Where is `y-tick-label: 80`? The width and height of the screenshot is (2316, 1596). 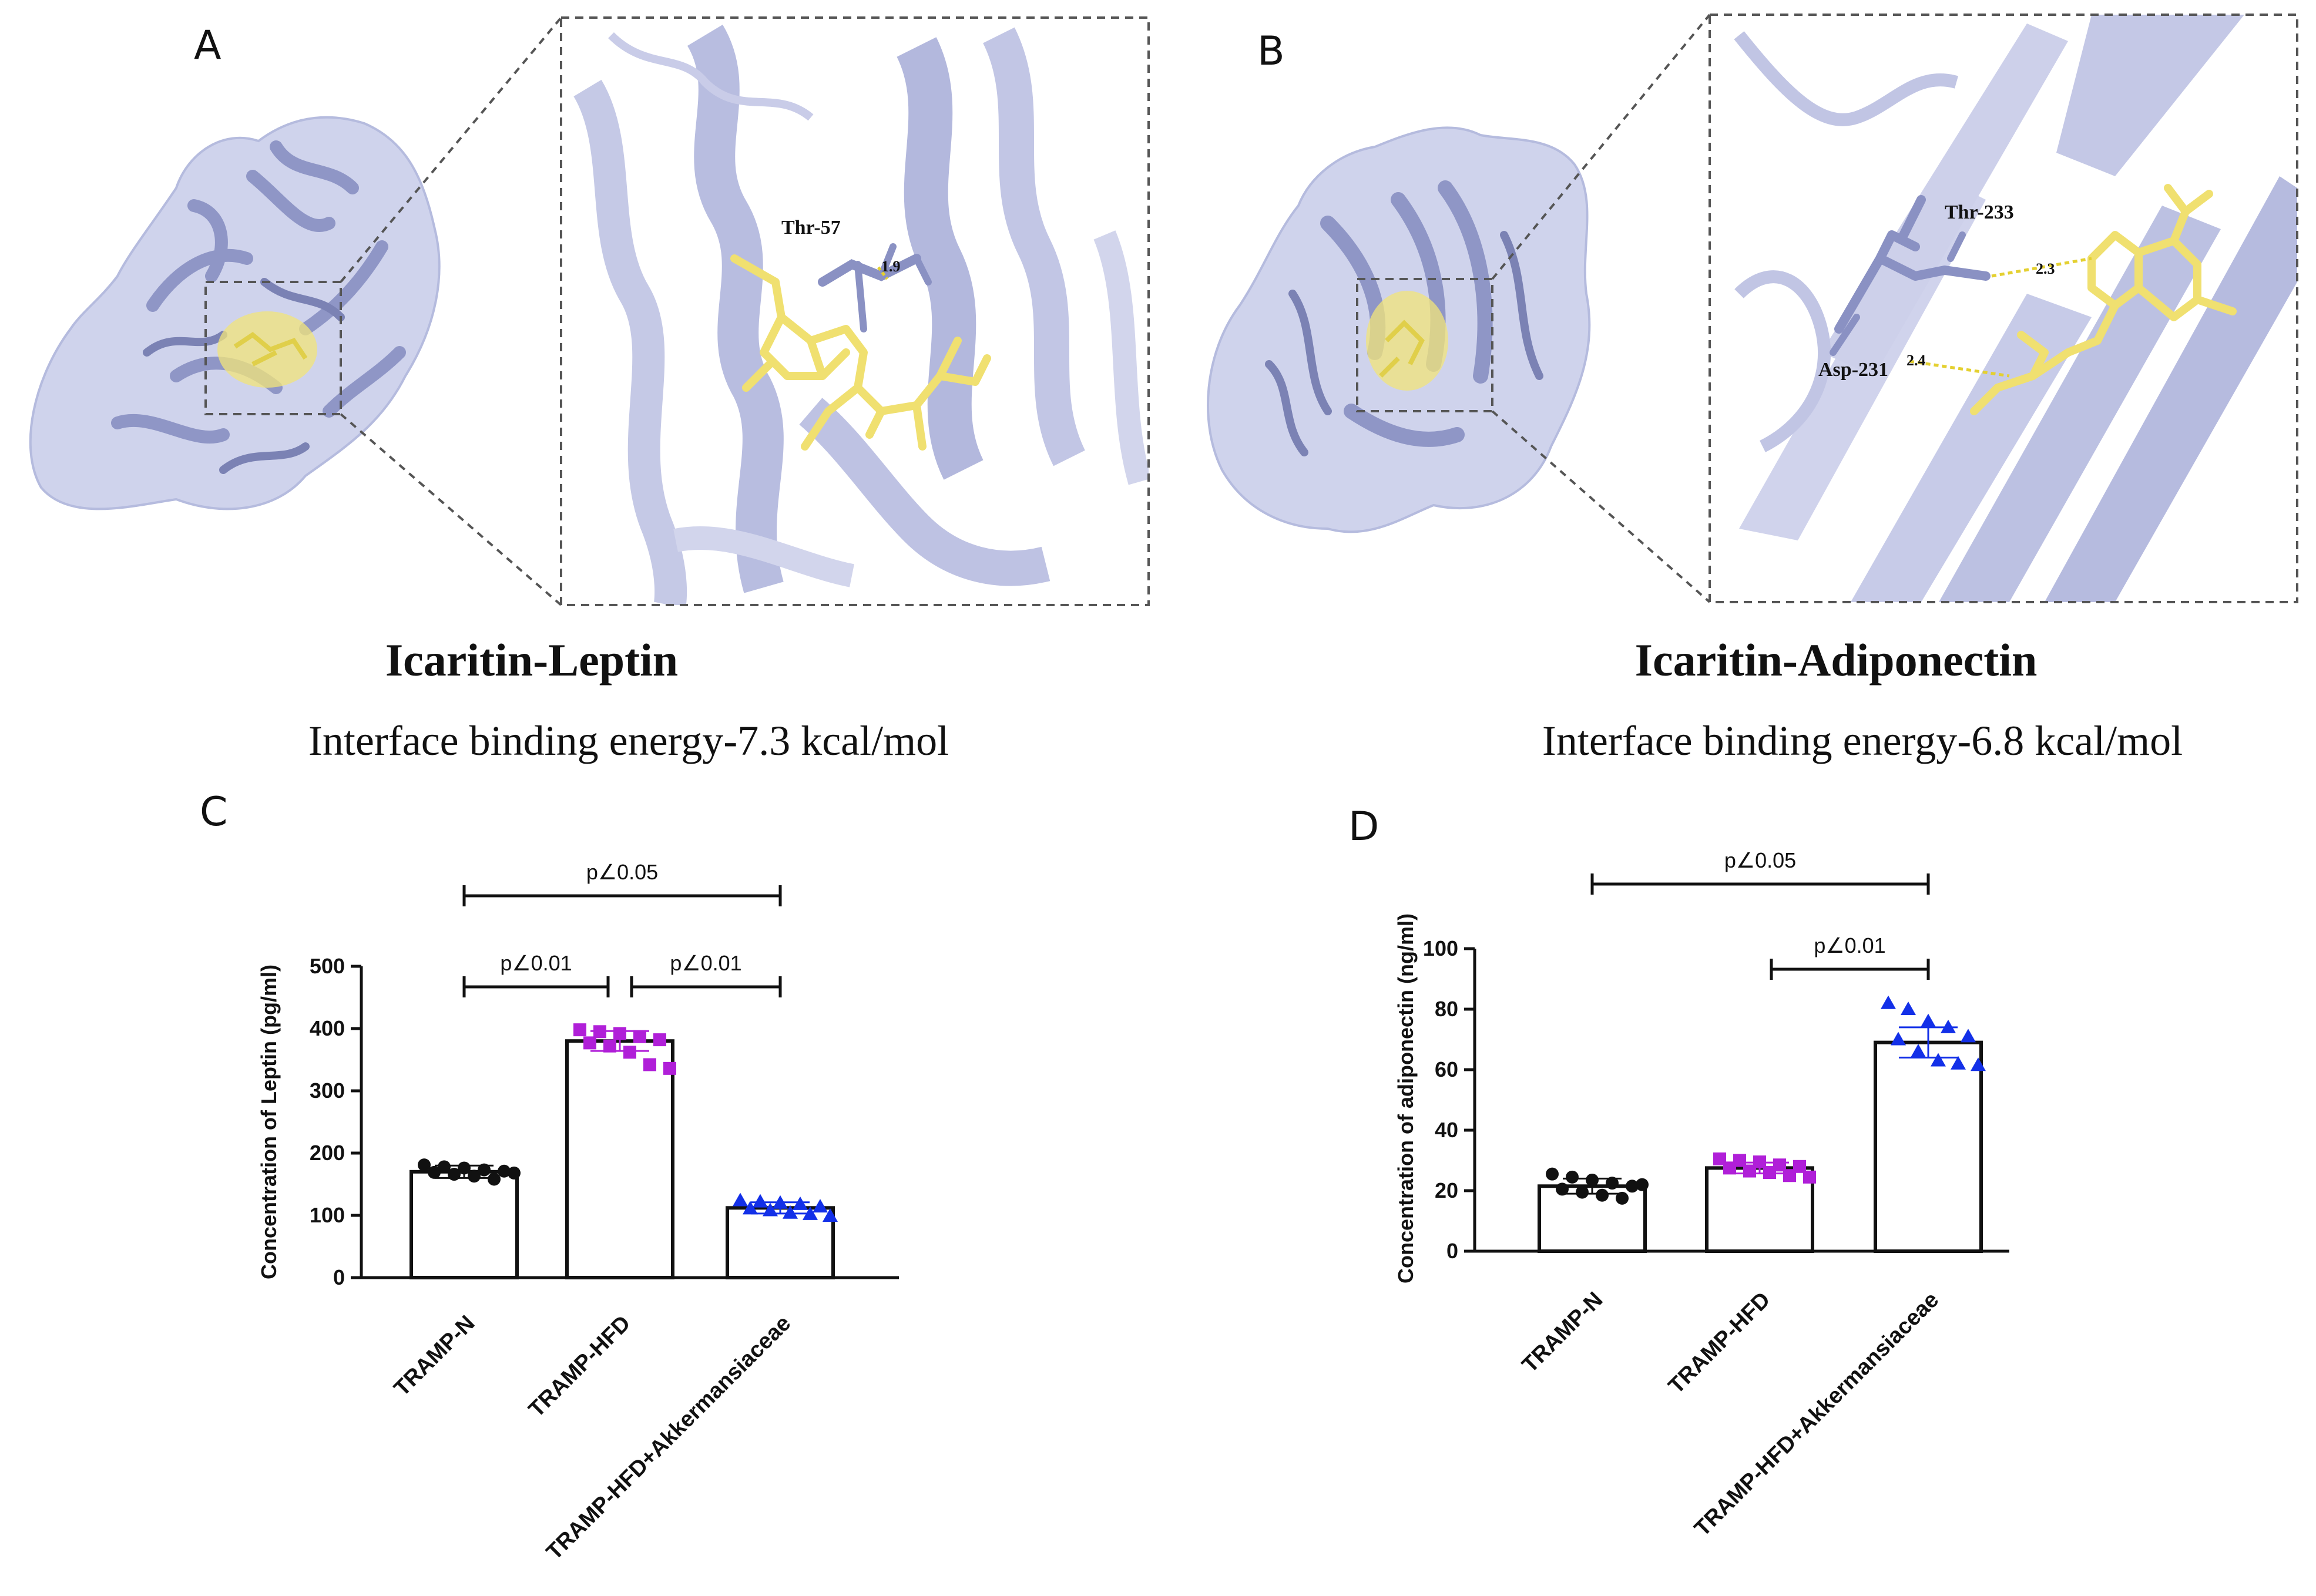 y-tick-label: 80 is located at coordinates (1446, 1009).